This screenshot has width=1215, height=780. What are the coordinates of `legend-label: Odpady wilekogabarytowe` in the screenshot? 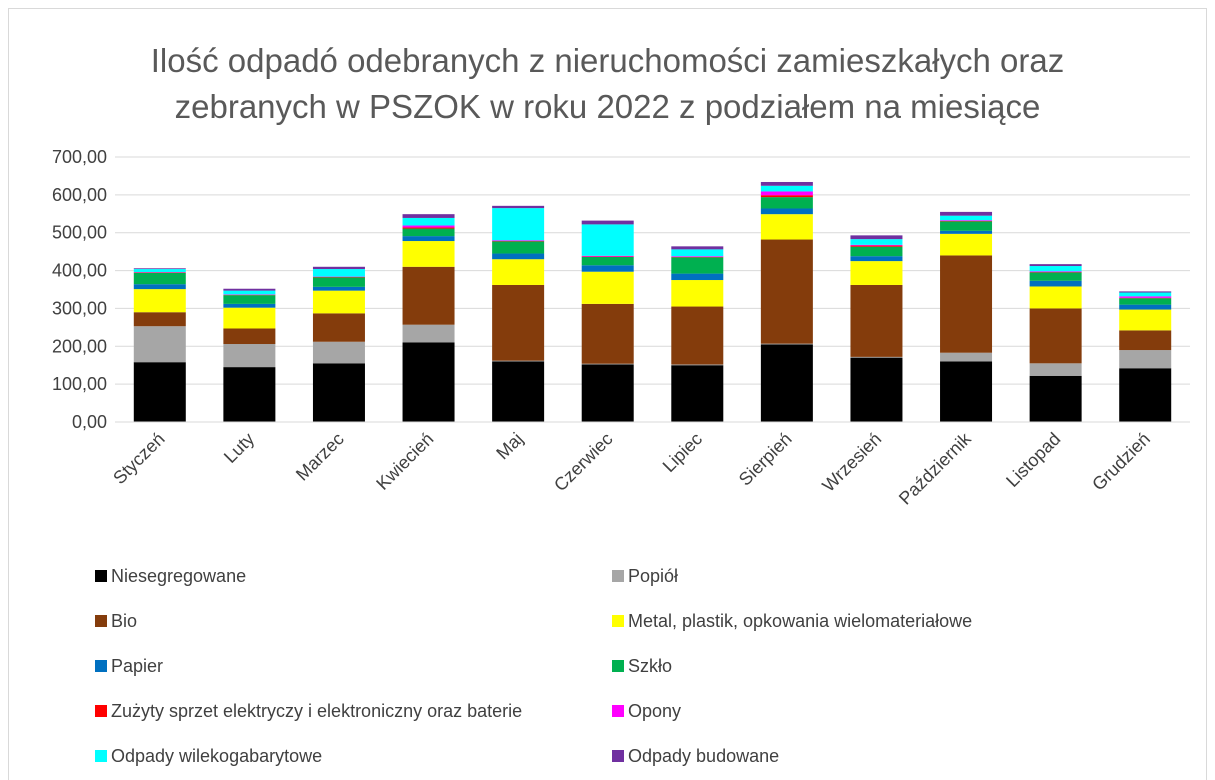 It's located at (216, 756).